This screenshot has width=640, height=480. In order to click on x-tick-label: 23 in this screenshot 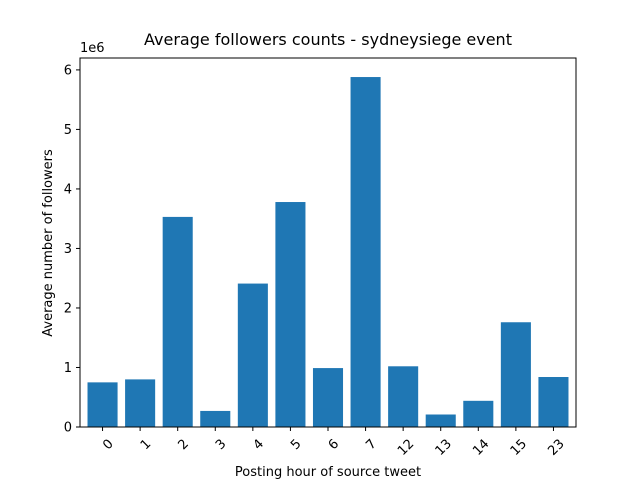, I will do `click(556, 448)`.